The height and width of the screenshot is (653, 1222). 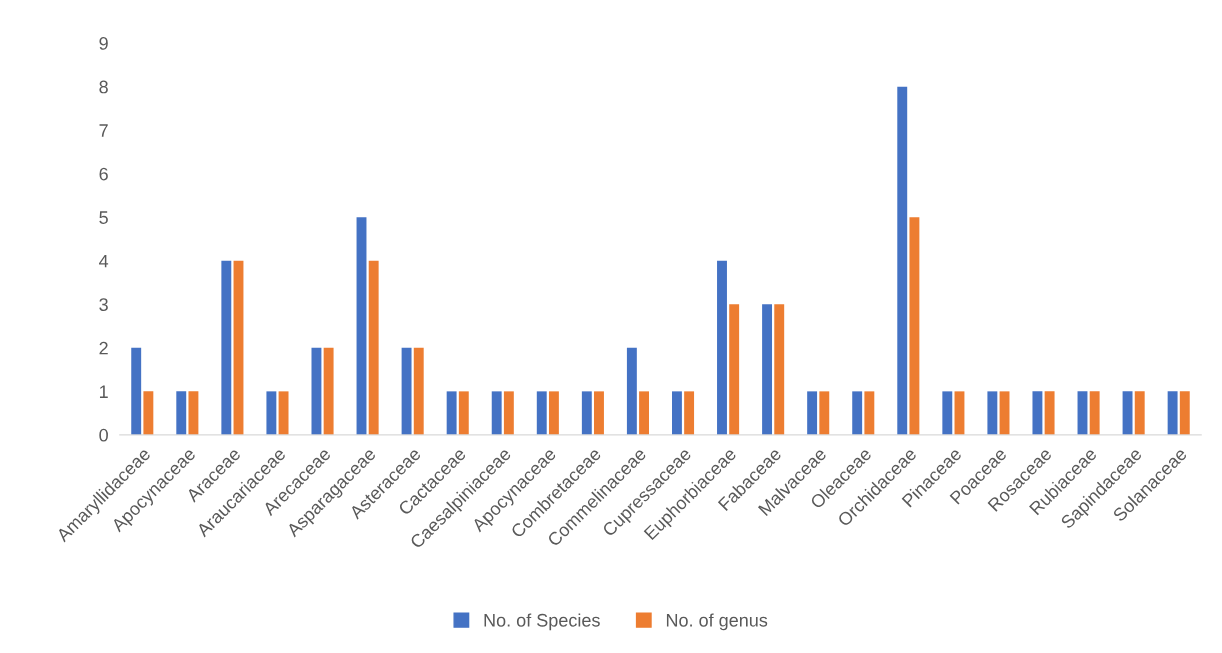 What do you see at coordinates (103, 305) in the screenshot?
I see `y-tick-label: 3` at bounding box center [103, 305].